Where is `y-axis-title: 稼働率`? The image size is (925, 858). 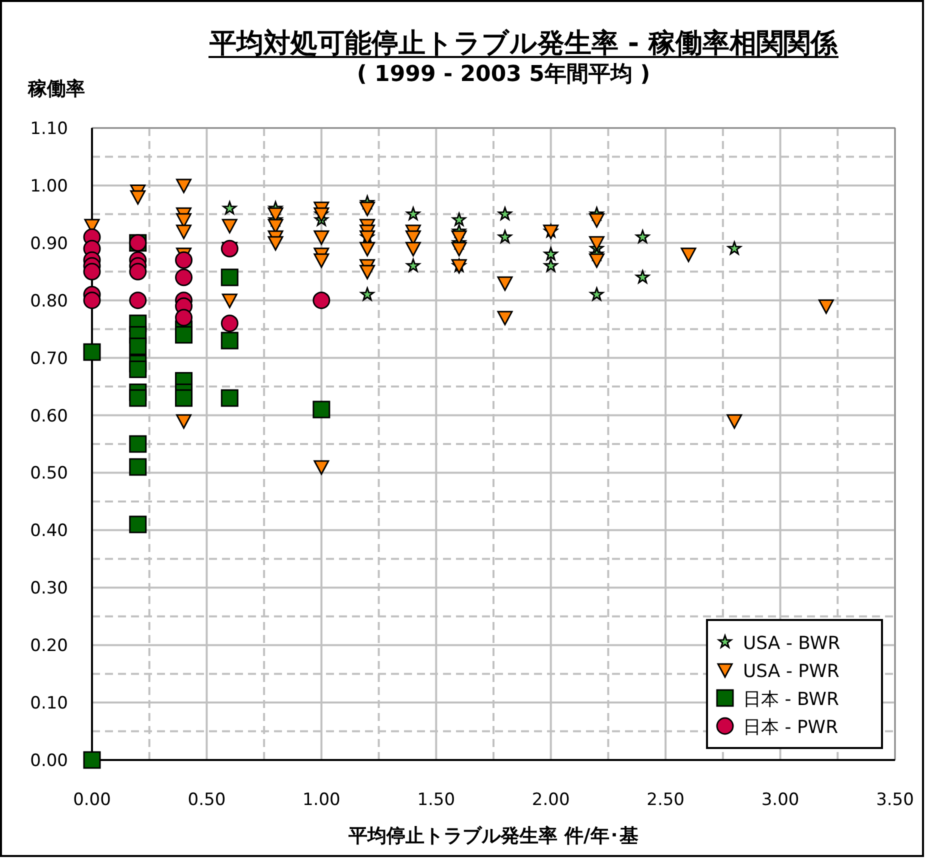 y-axis-title: 稼働率 is located at coordinates (56, 89).